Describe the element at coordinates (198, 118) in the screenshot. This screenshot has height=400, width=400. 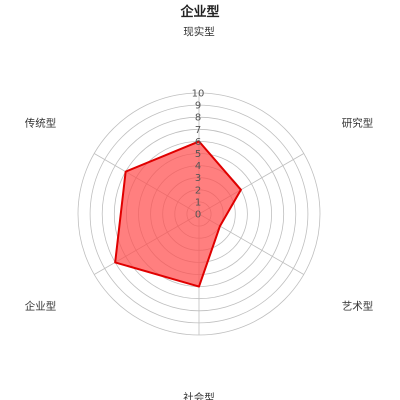
I see `tick-label: 8` at that location.